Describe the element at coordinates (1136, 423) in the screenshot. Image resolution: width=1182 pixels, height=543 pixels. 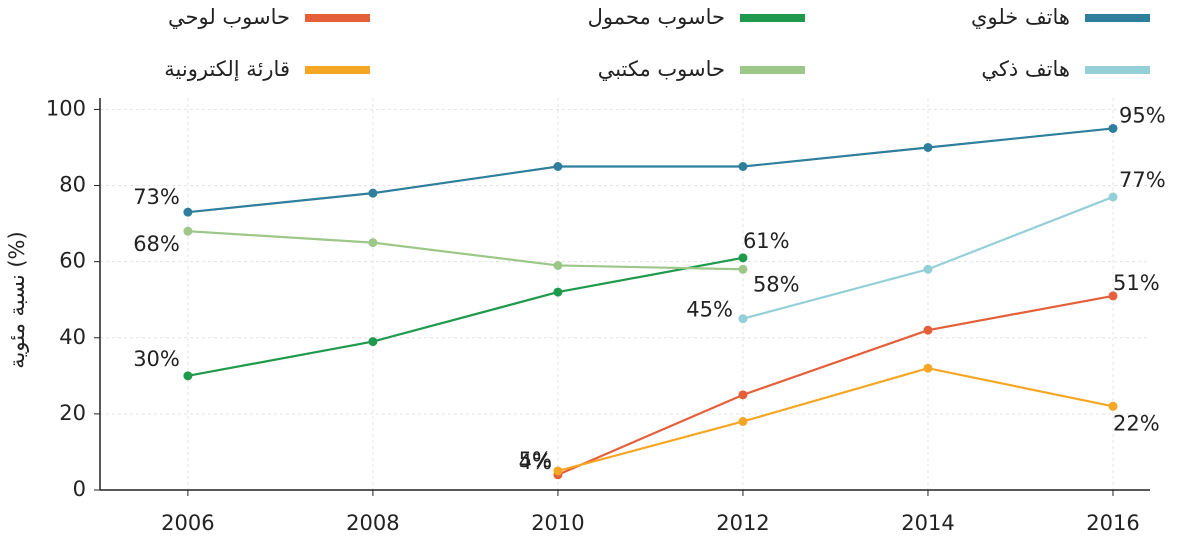
I see `data-label: 22%` at that location.